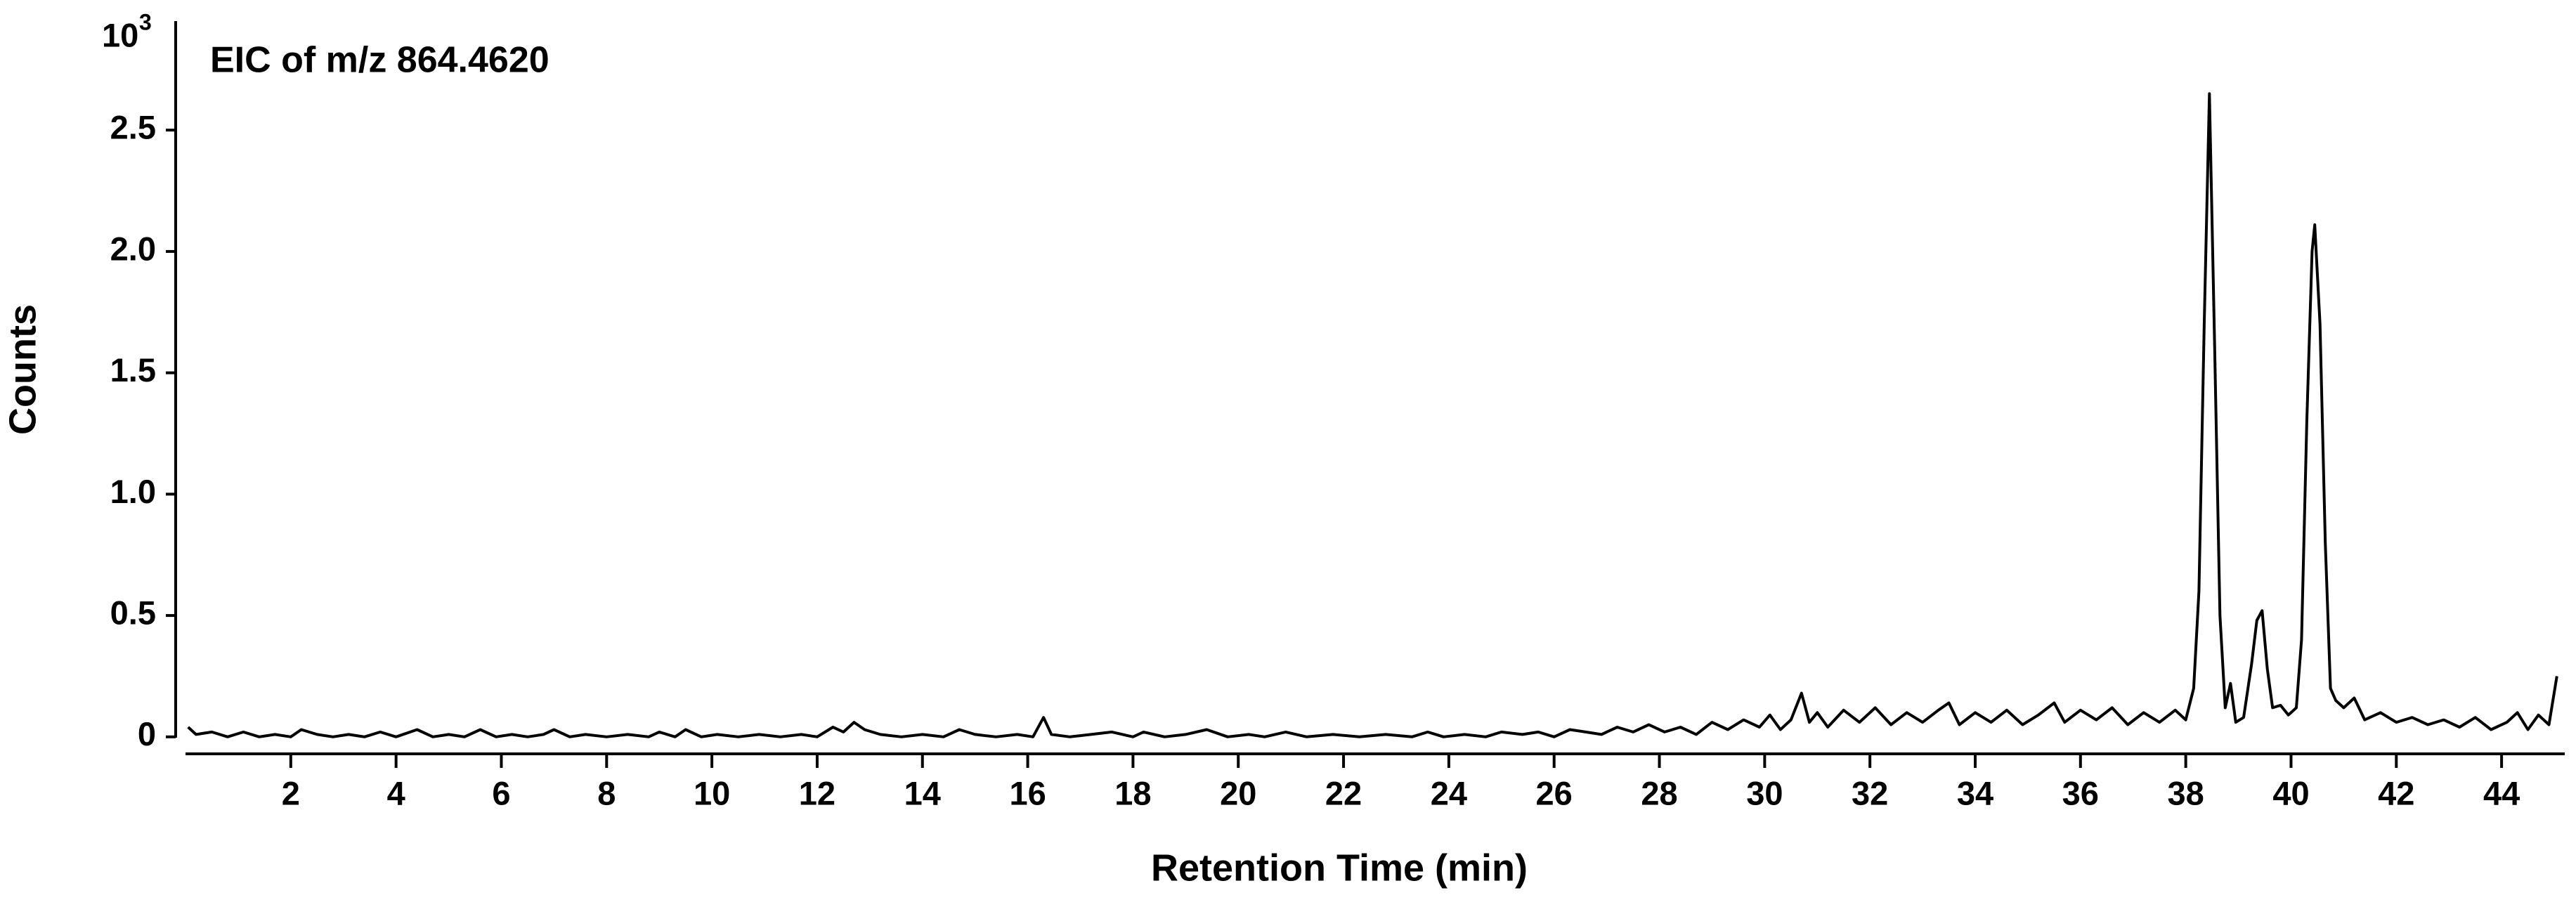  Describe the element at coordinates (817, 792) in the screenshot. I see `x-tick-label: 12` at that location.